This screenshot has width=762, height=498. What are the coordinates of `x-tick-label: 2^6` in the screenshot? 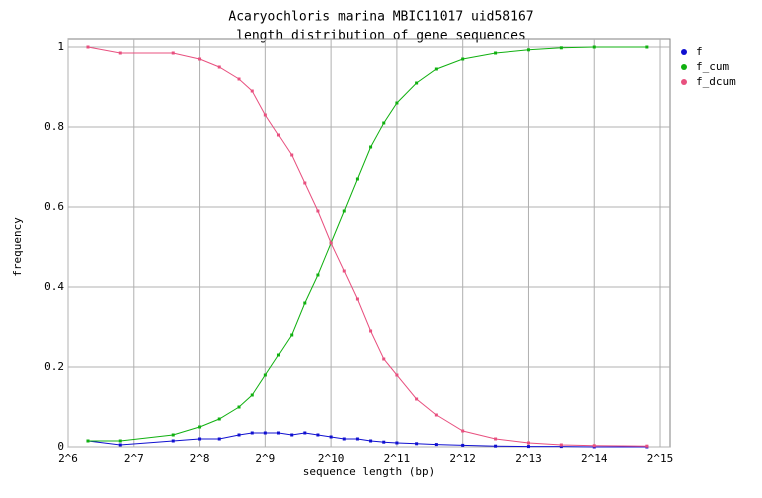 It's located at (68, 458).